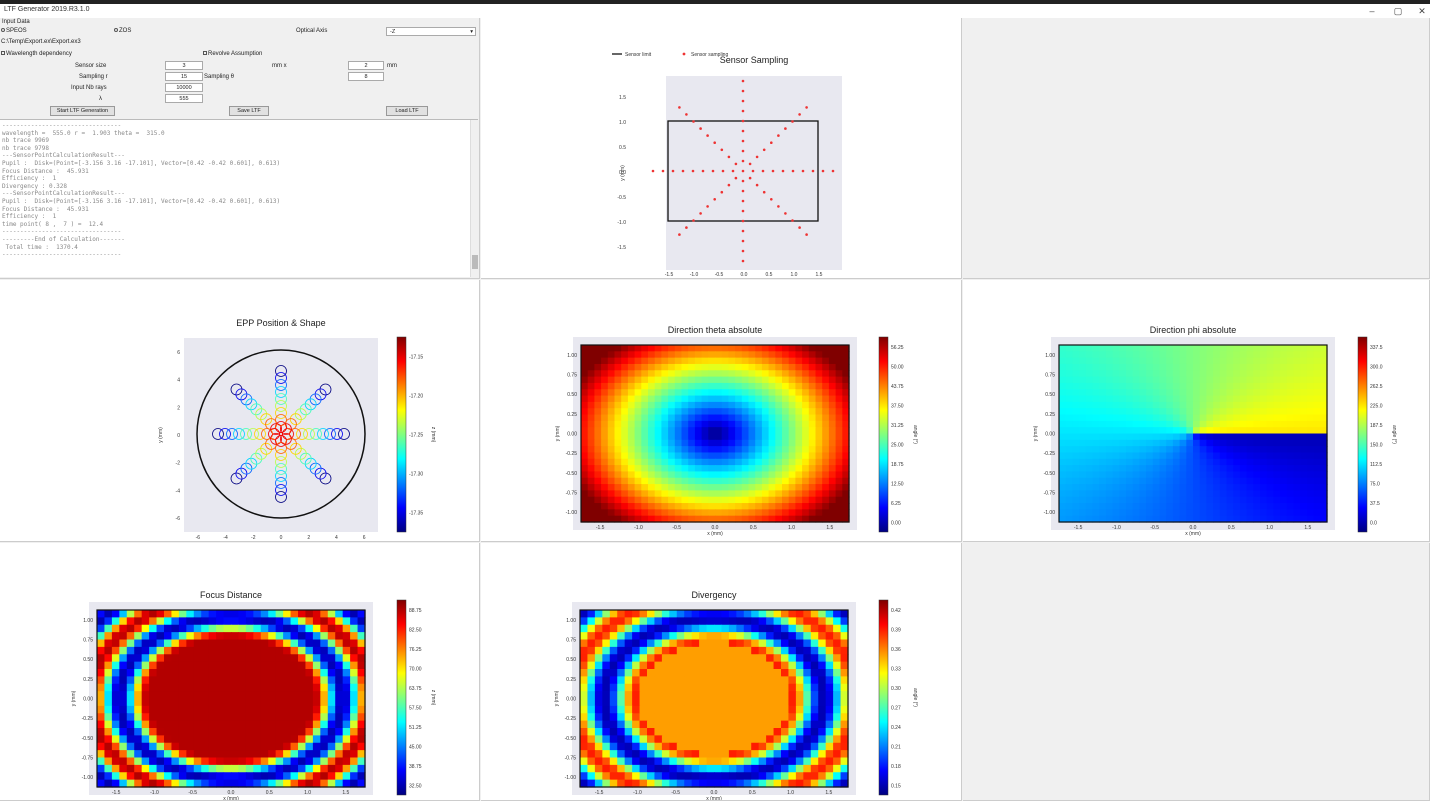  I want to click on x-tick-label: -1.5, so click(599, 793).